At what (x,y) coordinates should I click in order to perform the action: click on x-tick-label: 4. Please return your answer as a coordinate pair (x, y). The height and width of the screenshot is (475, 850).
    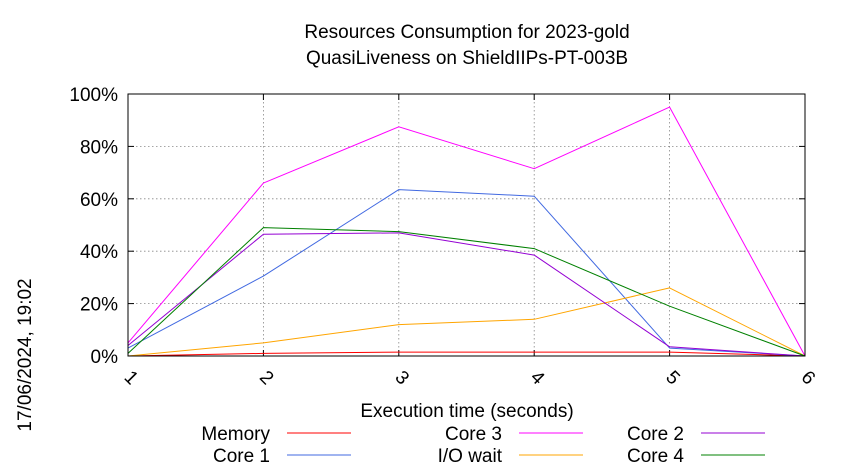
    Looking at the image, I should click on (537, 378).